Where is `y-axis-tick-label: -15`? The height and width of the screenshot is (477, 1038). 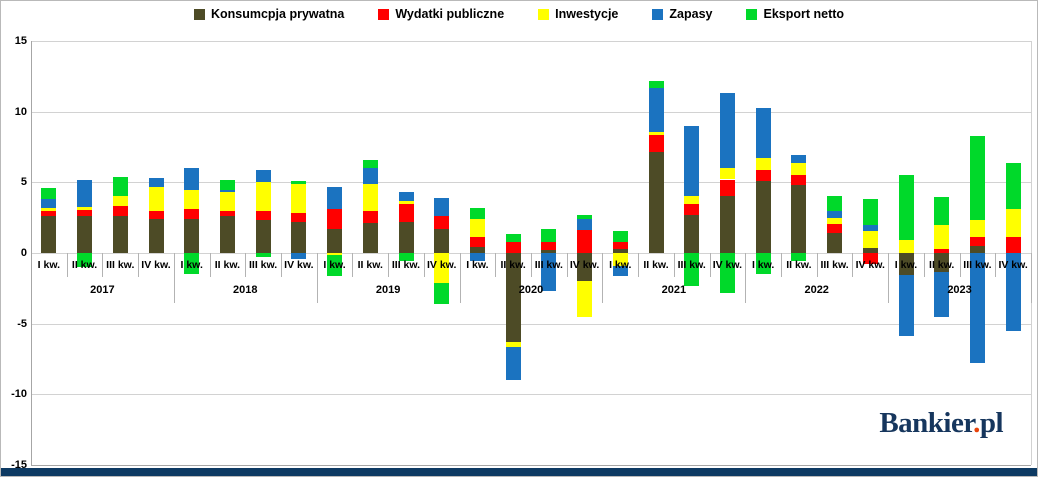
y-axis-tick-label: -15 is located at coordinates (19, 465).